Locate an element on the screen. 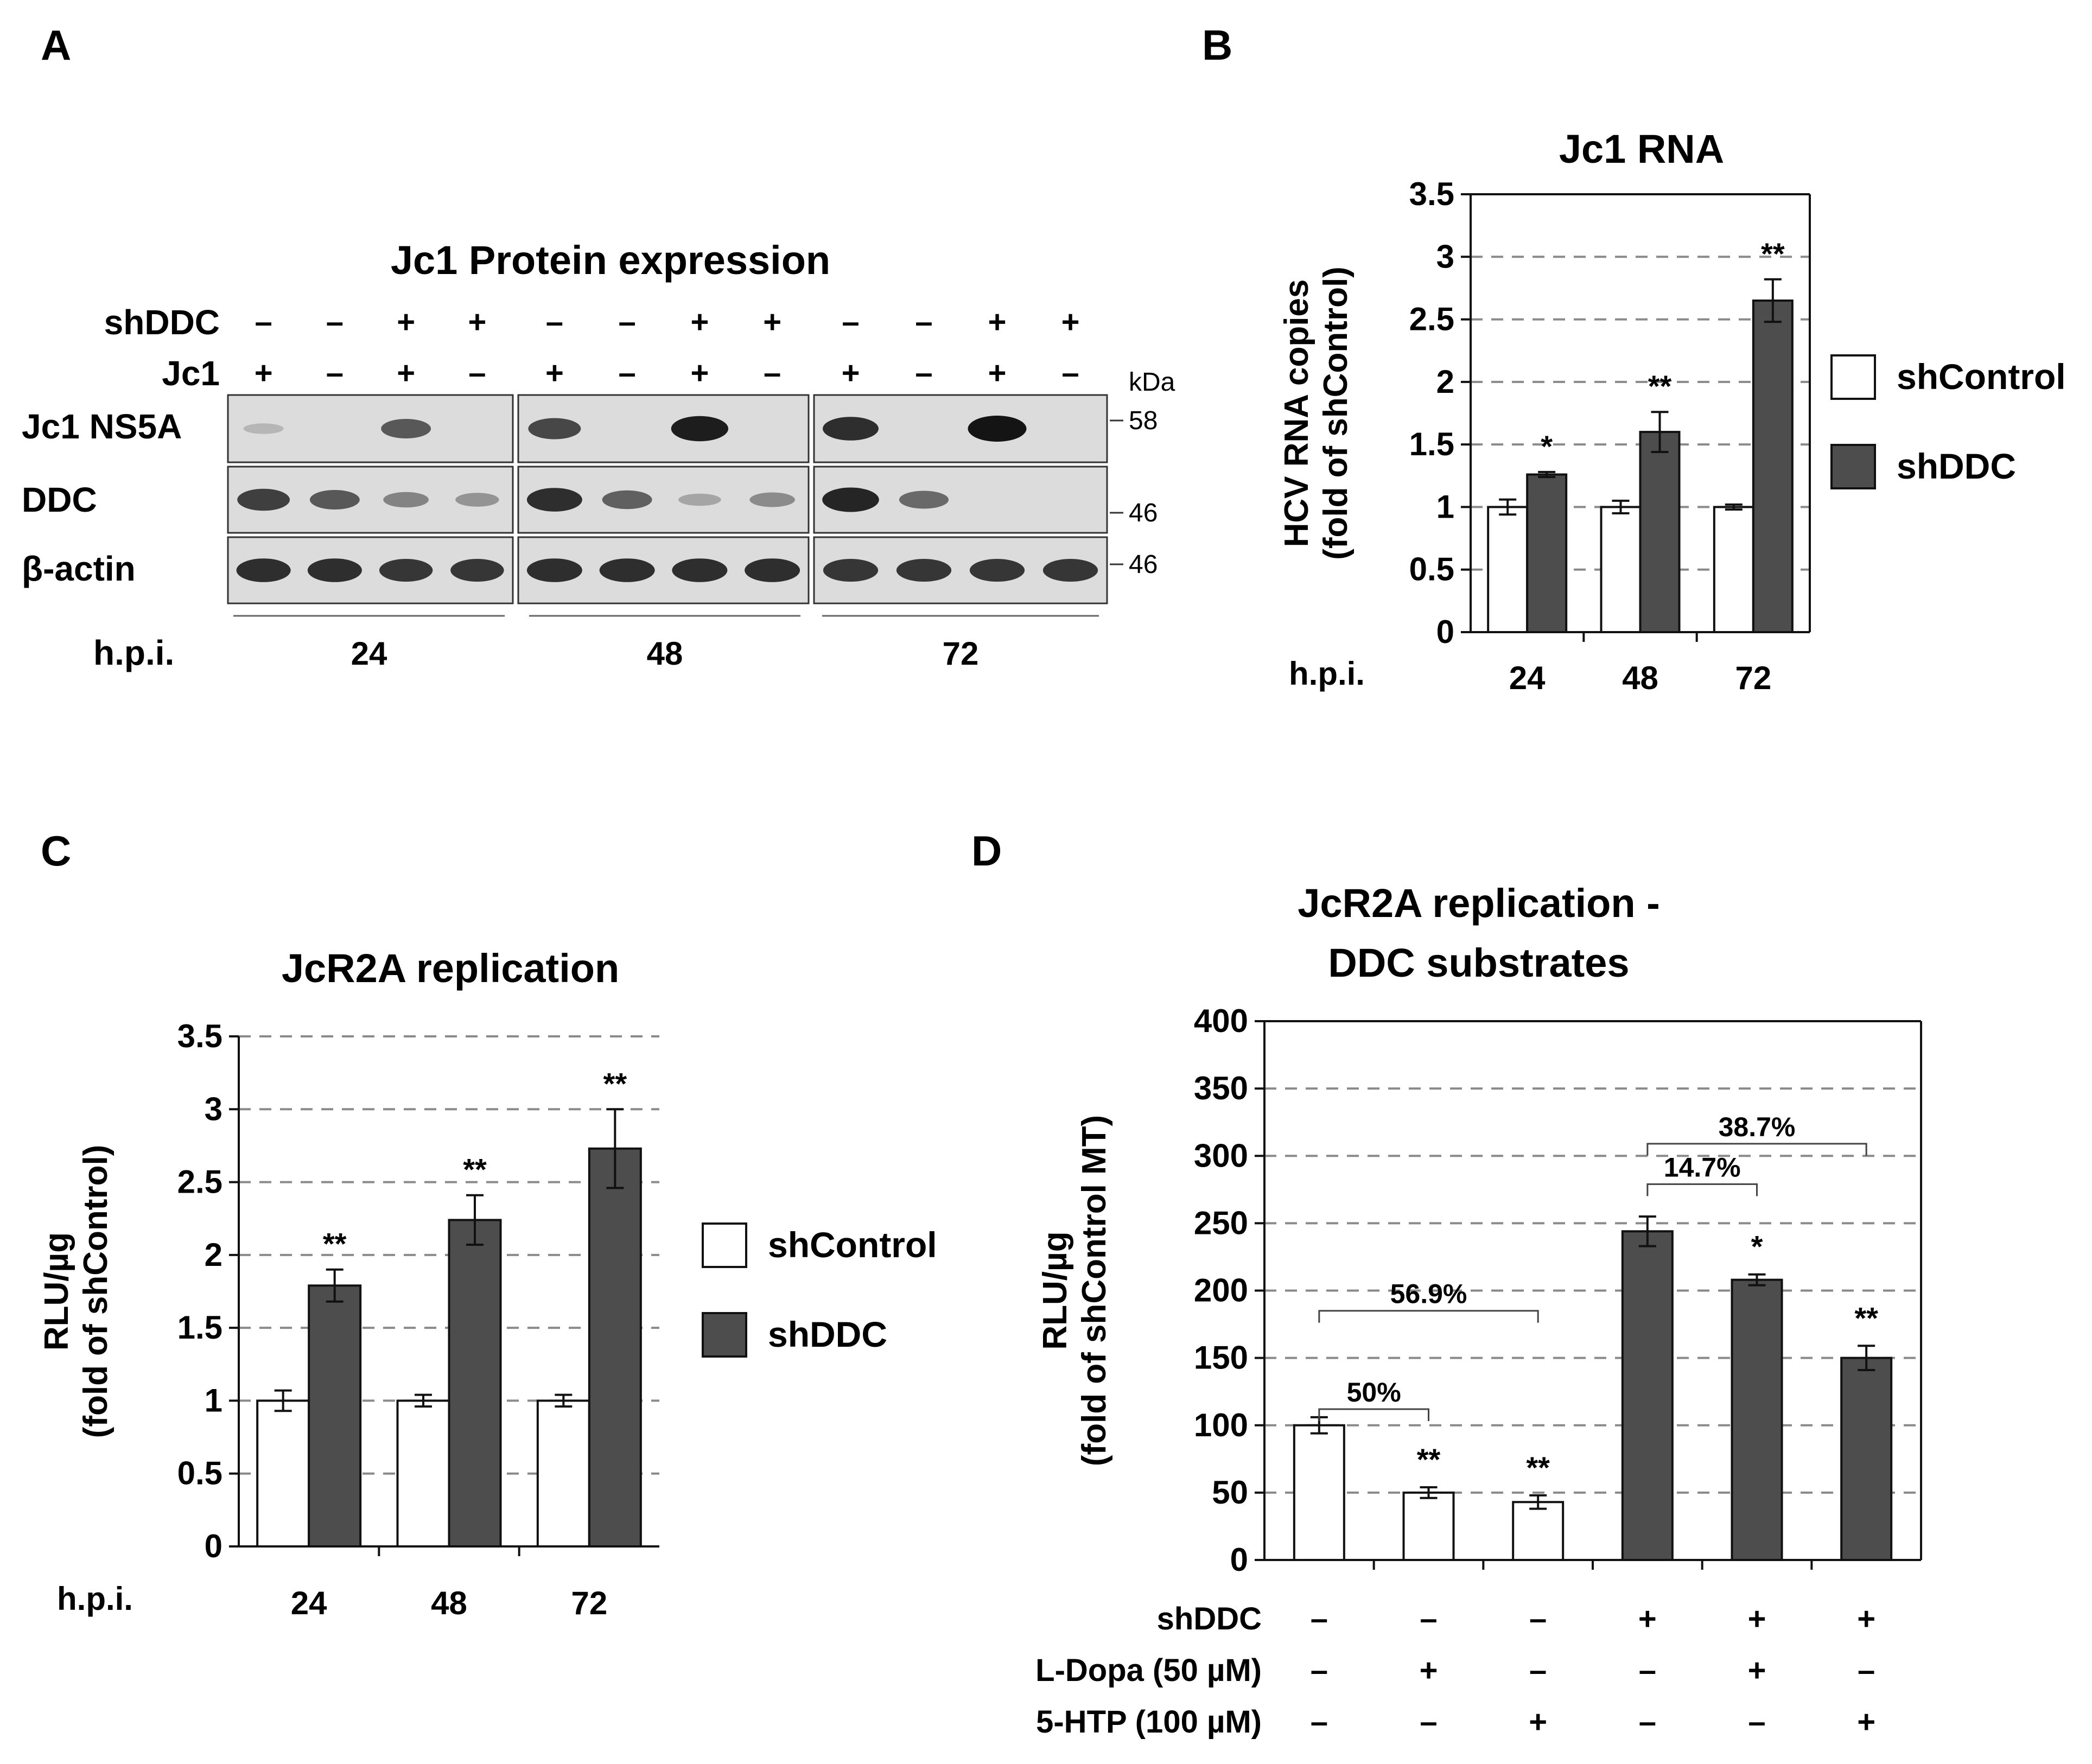  blot-row-label: β-actin is located at coordinates (79, 568).